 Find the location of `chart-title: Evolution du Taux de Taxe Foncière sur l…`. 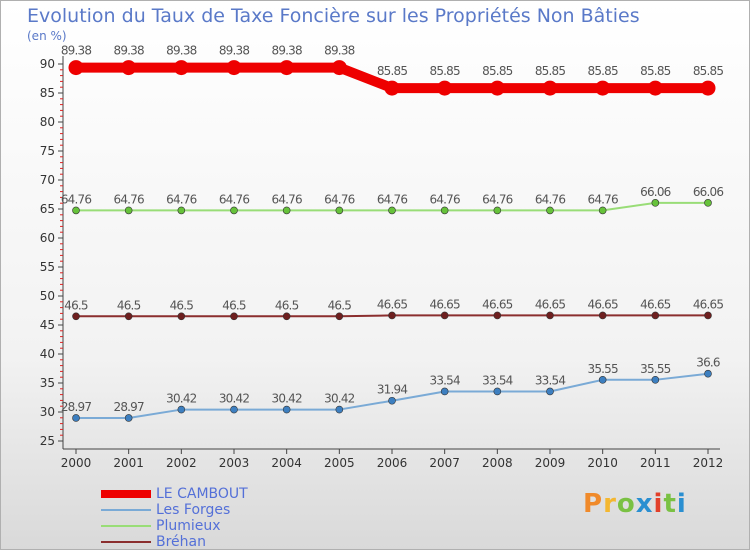

chart-title: Evolution du Taux de Taxe Foncière sur l… is located at coordinates (333, 16).